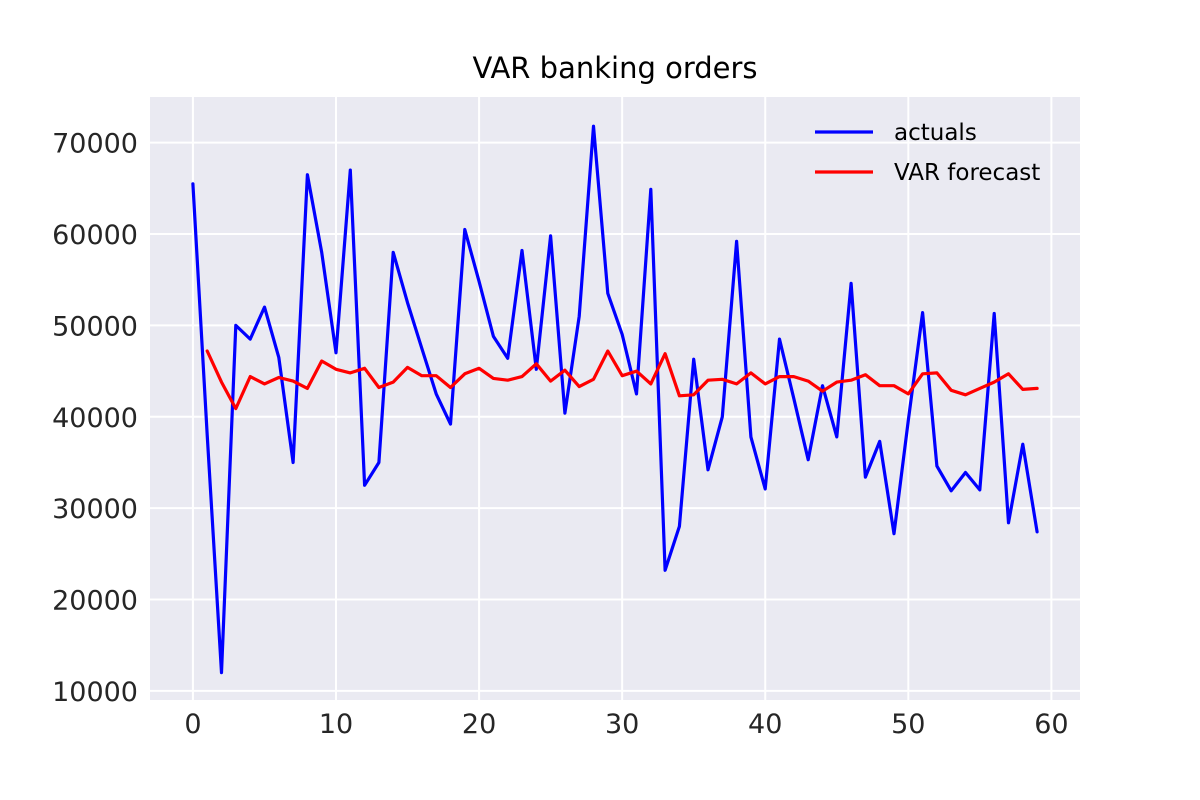 Image resolution: width=1200 pixels, height=800 pixels. Describe the element at coordinates (927, 153) in the screenshot. I see `legend: actuals VAR forecast` at that location.